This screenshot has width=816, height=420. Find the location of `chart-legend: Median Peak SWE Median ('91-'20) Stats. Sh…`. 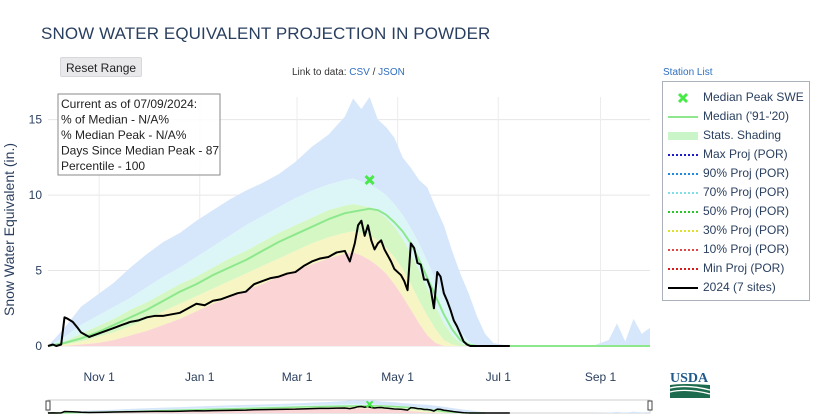

chart-legend: Median Peak SWE Median ('91-'20) Stats. Sh… is located at coordinates (736, 191).